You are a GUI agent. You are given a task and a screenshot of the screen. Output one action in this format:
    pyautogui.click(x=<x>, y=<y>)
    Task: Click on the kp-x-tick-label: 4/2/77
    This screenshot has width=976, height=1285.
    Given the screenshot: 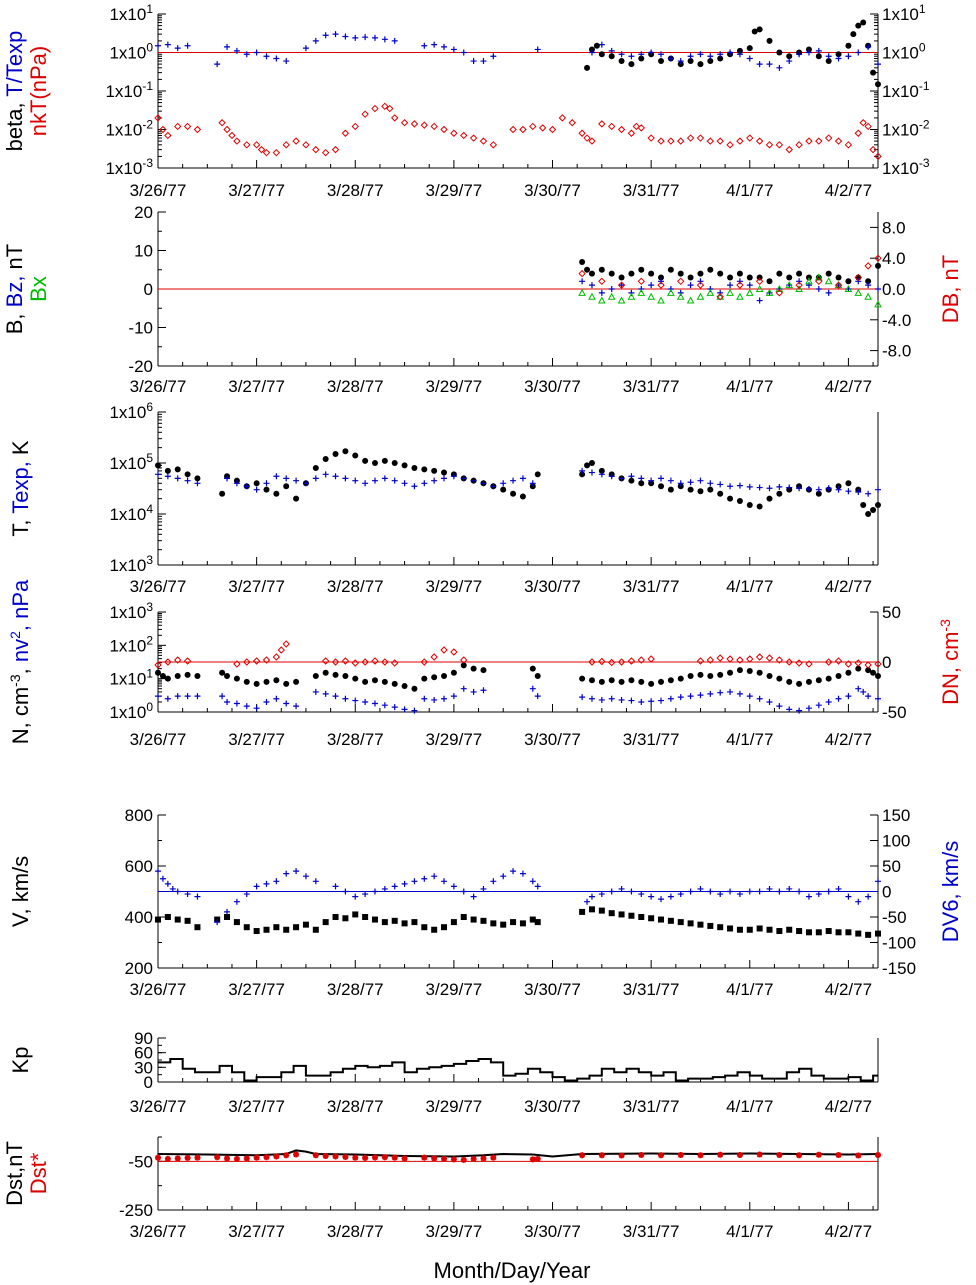 What is the action you would take?
    pyautogui.click(x=848, y=1106)
    